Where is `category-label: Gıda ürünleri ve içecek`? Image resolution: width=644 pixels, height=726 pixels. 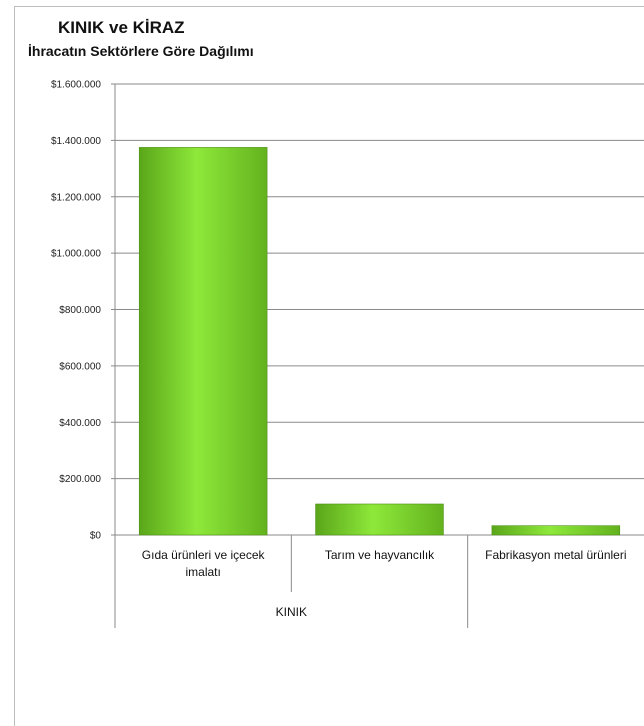
category-label: Gıda ürünleri ve içecek is located at coordinates (204, 555).